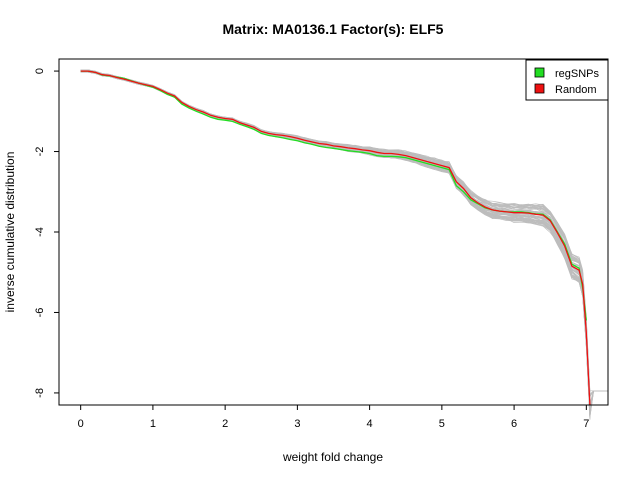  What do you see at coordinates (297, 424) in the screenshot?
I see `x-tick-label: 3` at bounding box center [297, 424].